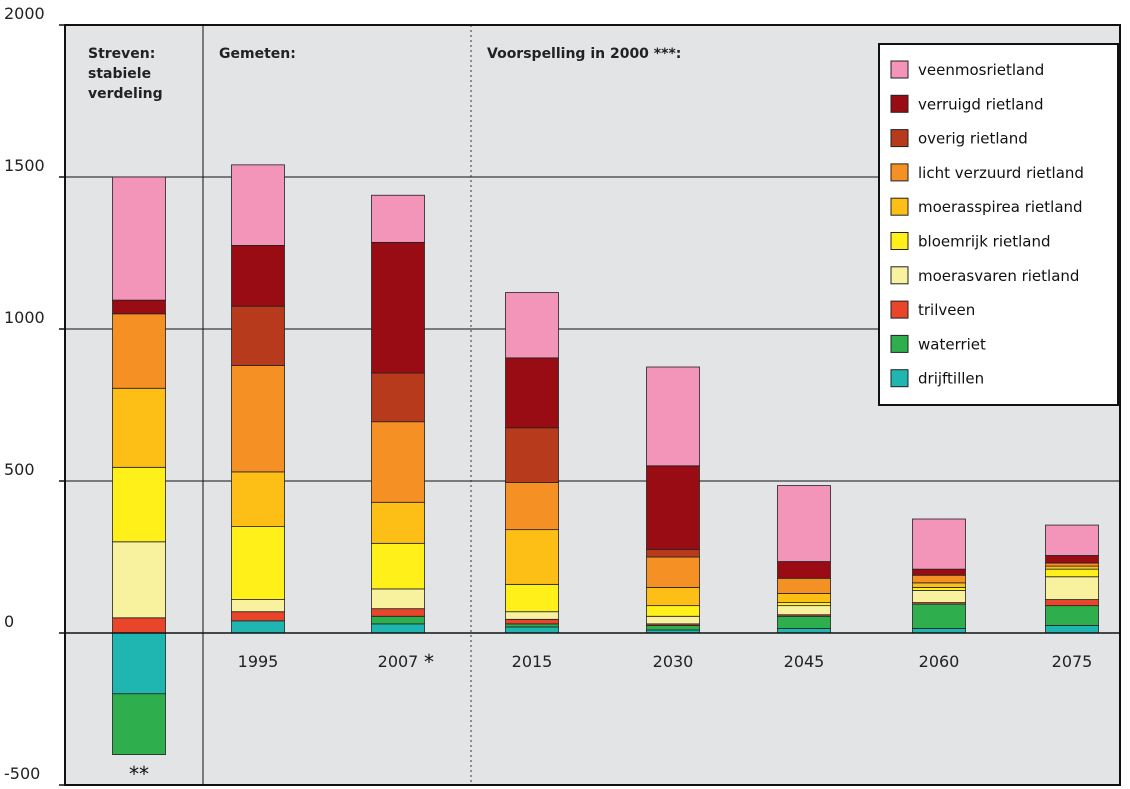 This screenshot has height=789, width=1130. What do you see at coordinates (1072, 661) in the screenshot?
I see `x-tick-label: 2075` at bounding box center [1072, 661].